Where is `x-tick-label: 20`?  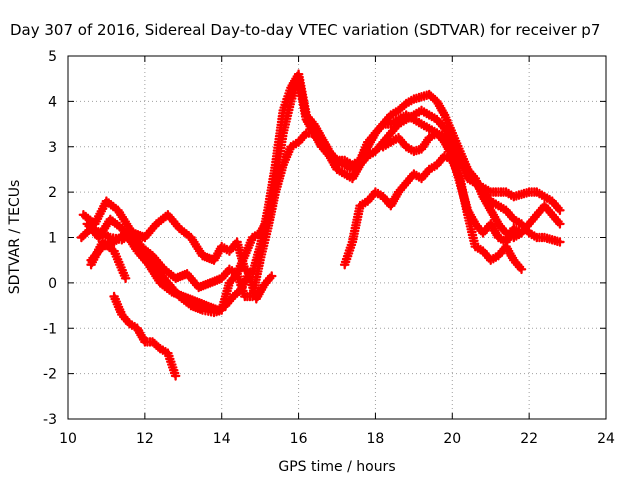 x-tick-label: 20 is located at coordinates (452, 439).